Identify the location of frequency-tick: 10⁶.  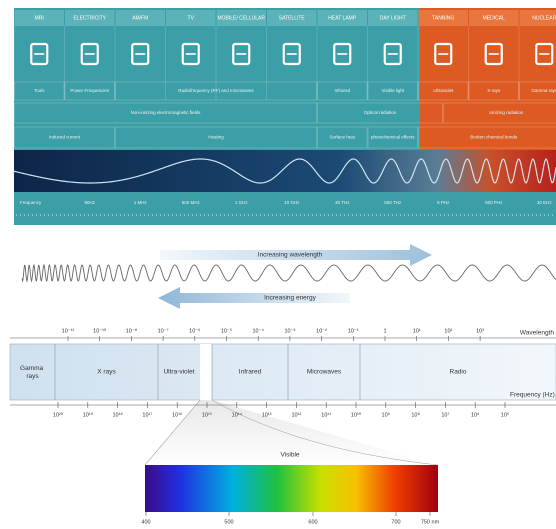
(475, 414).